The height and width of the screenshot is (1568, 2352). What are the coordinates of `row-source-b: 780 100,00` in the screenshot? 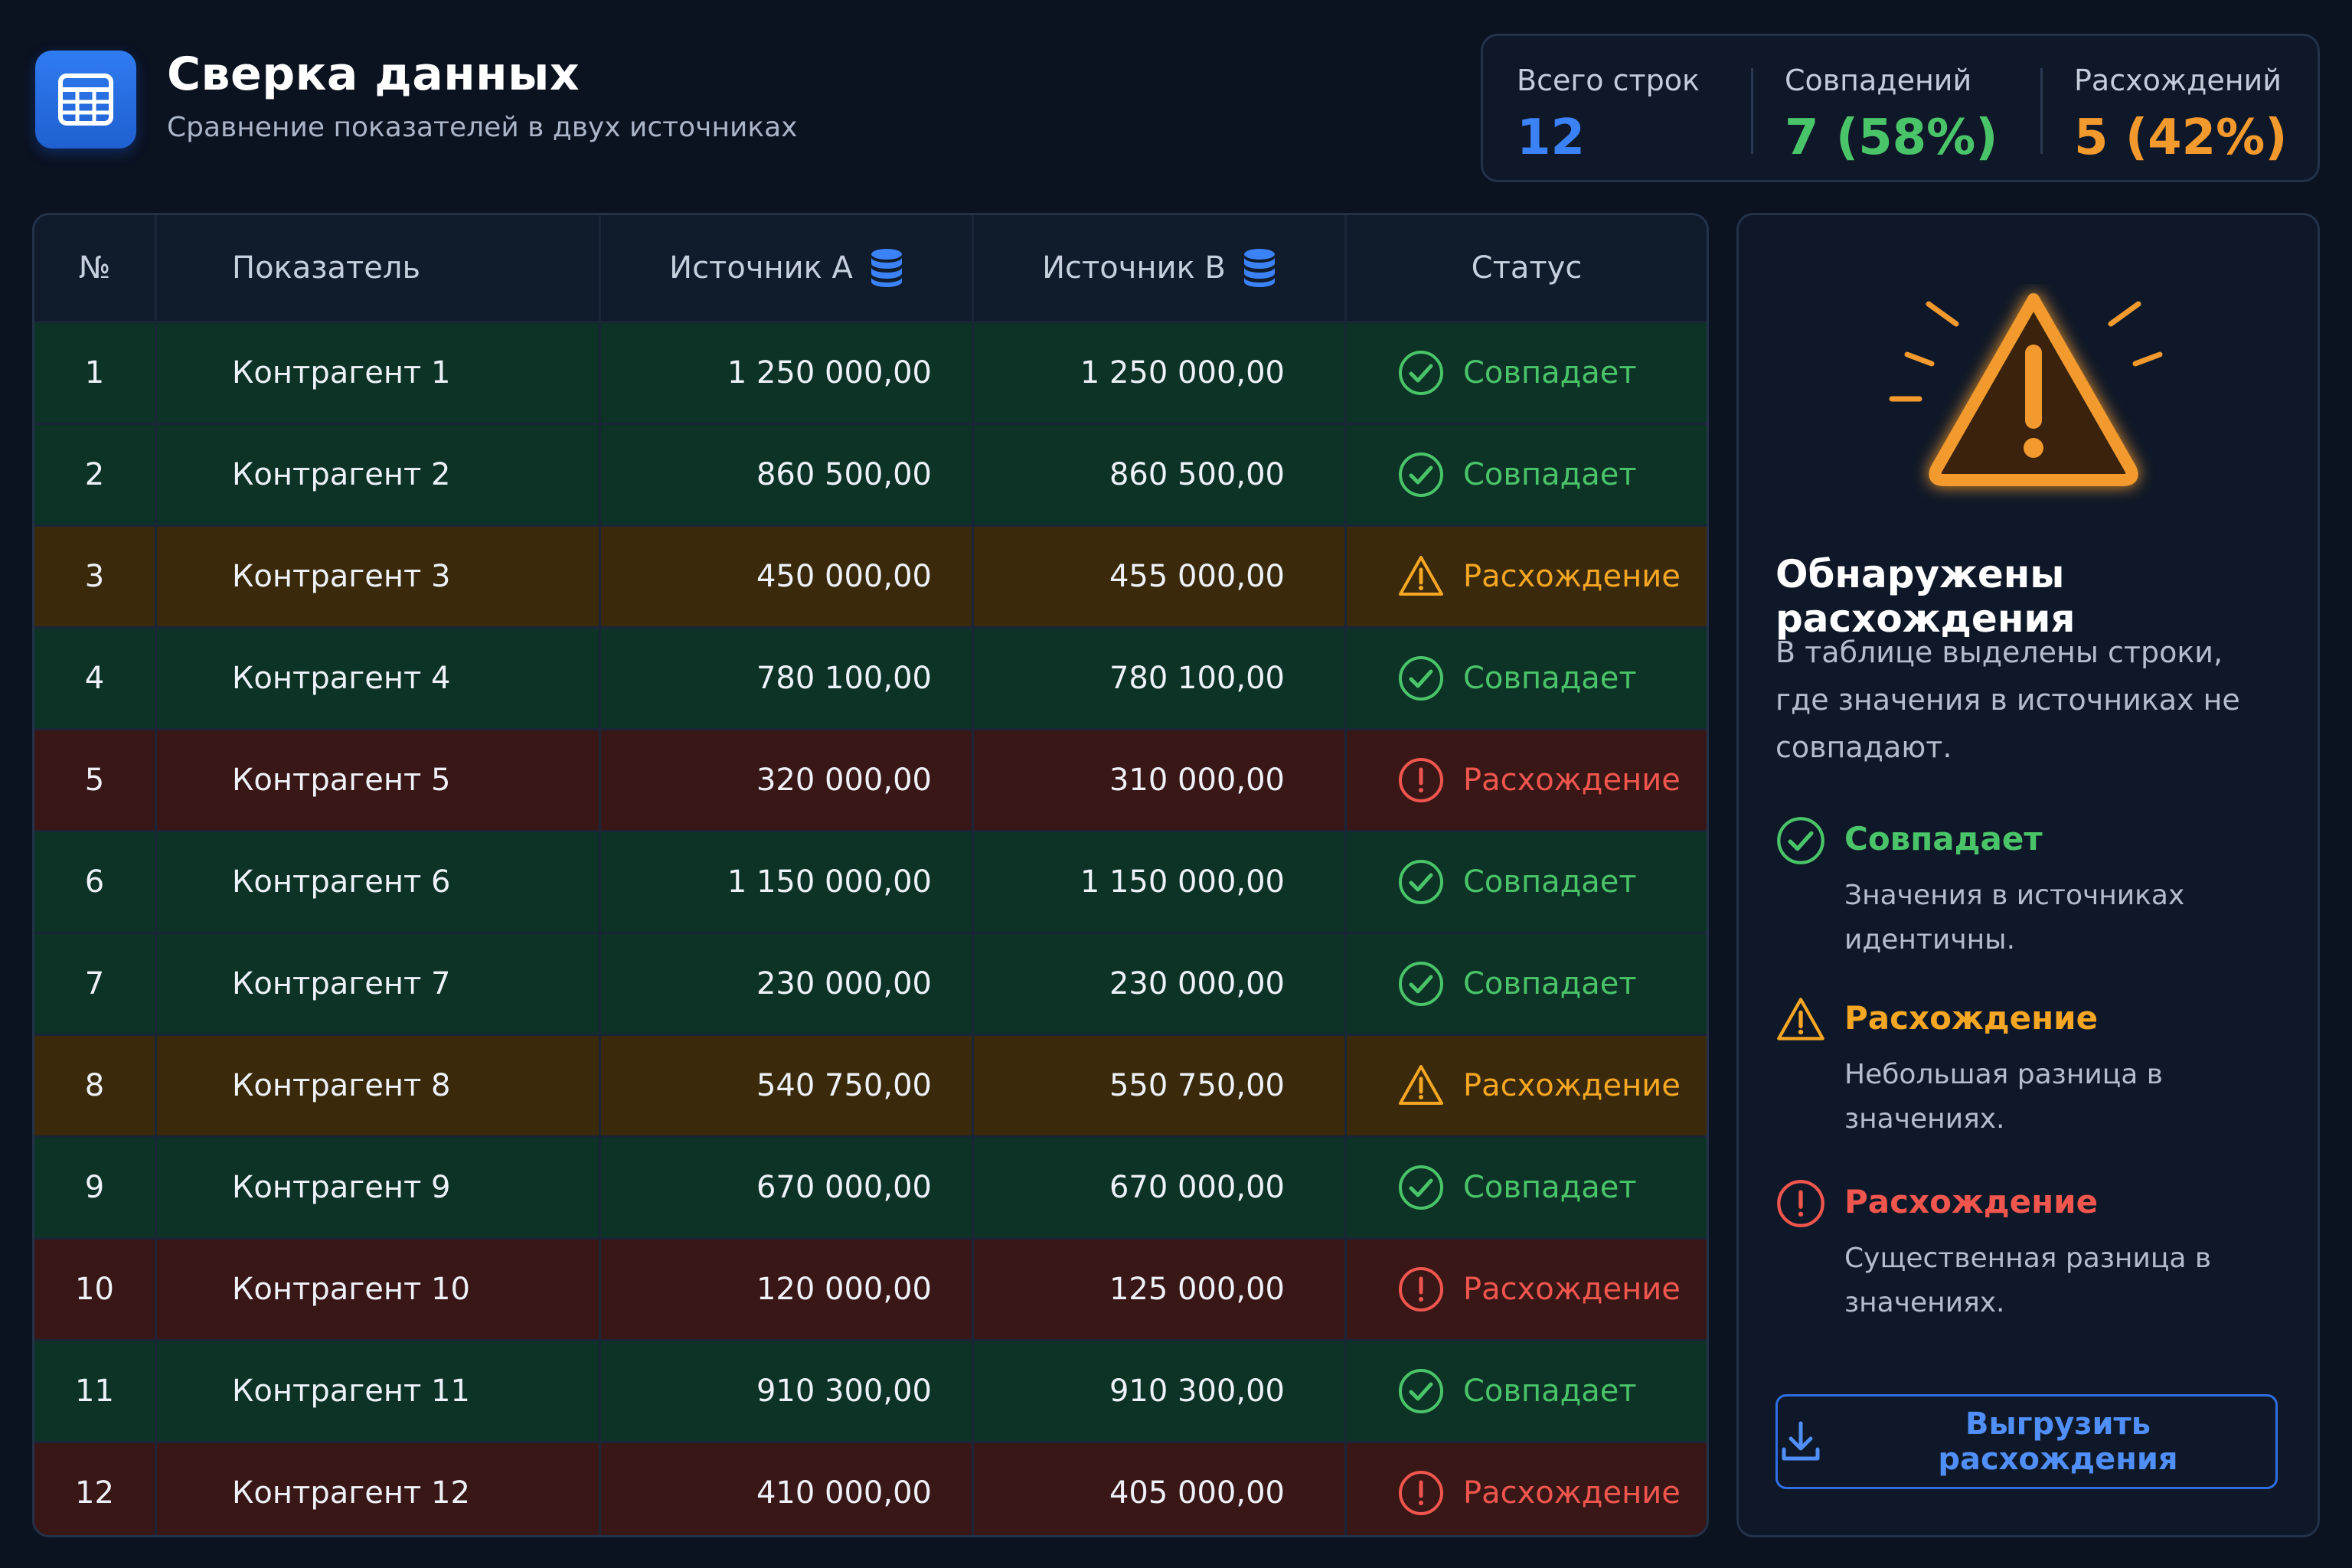 It's located at (1160, 678).